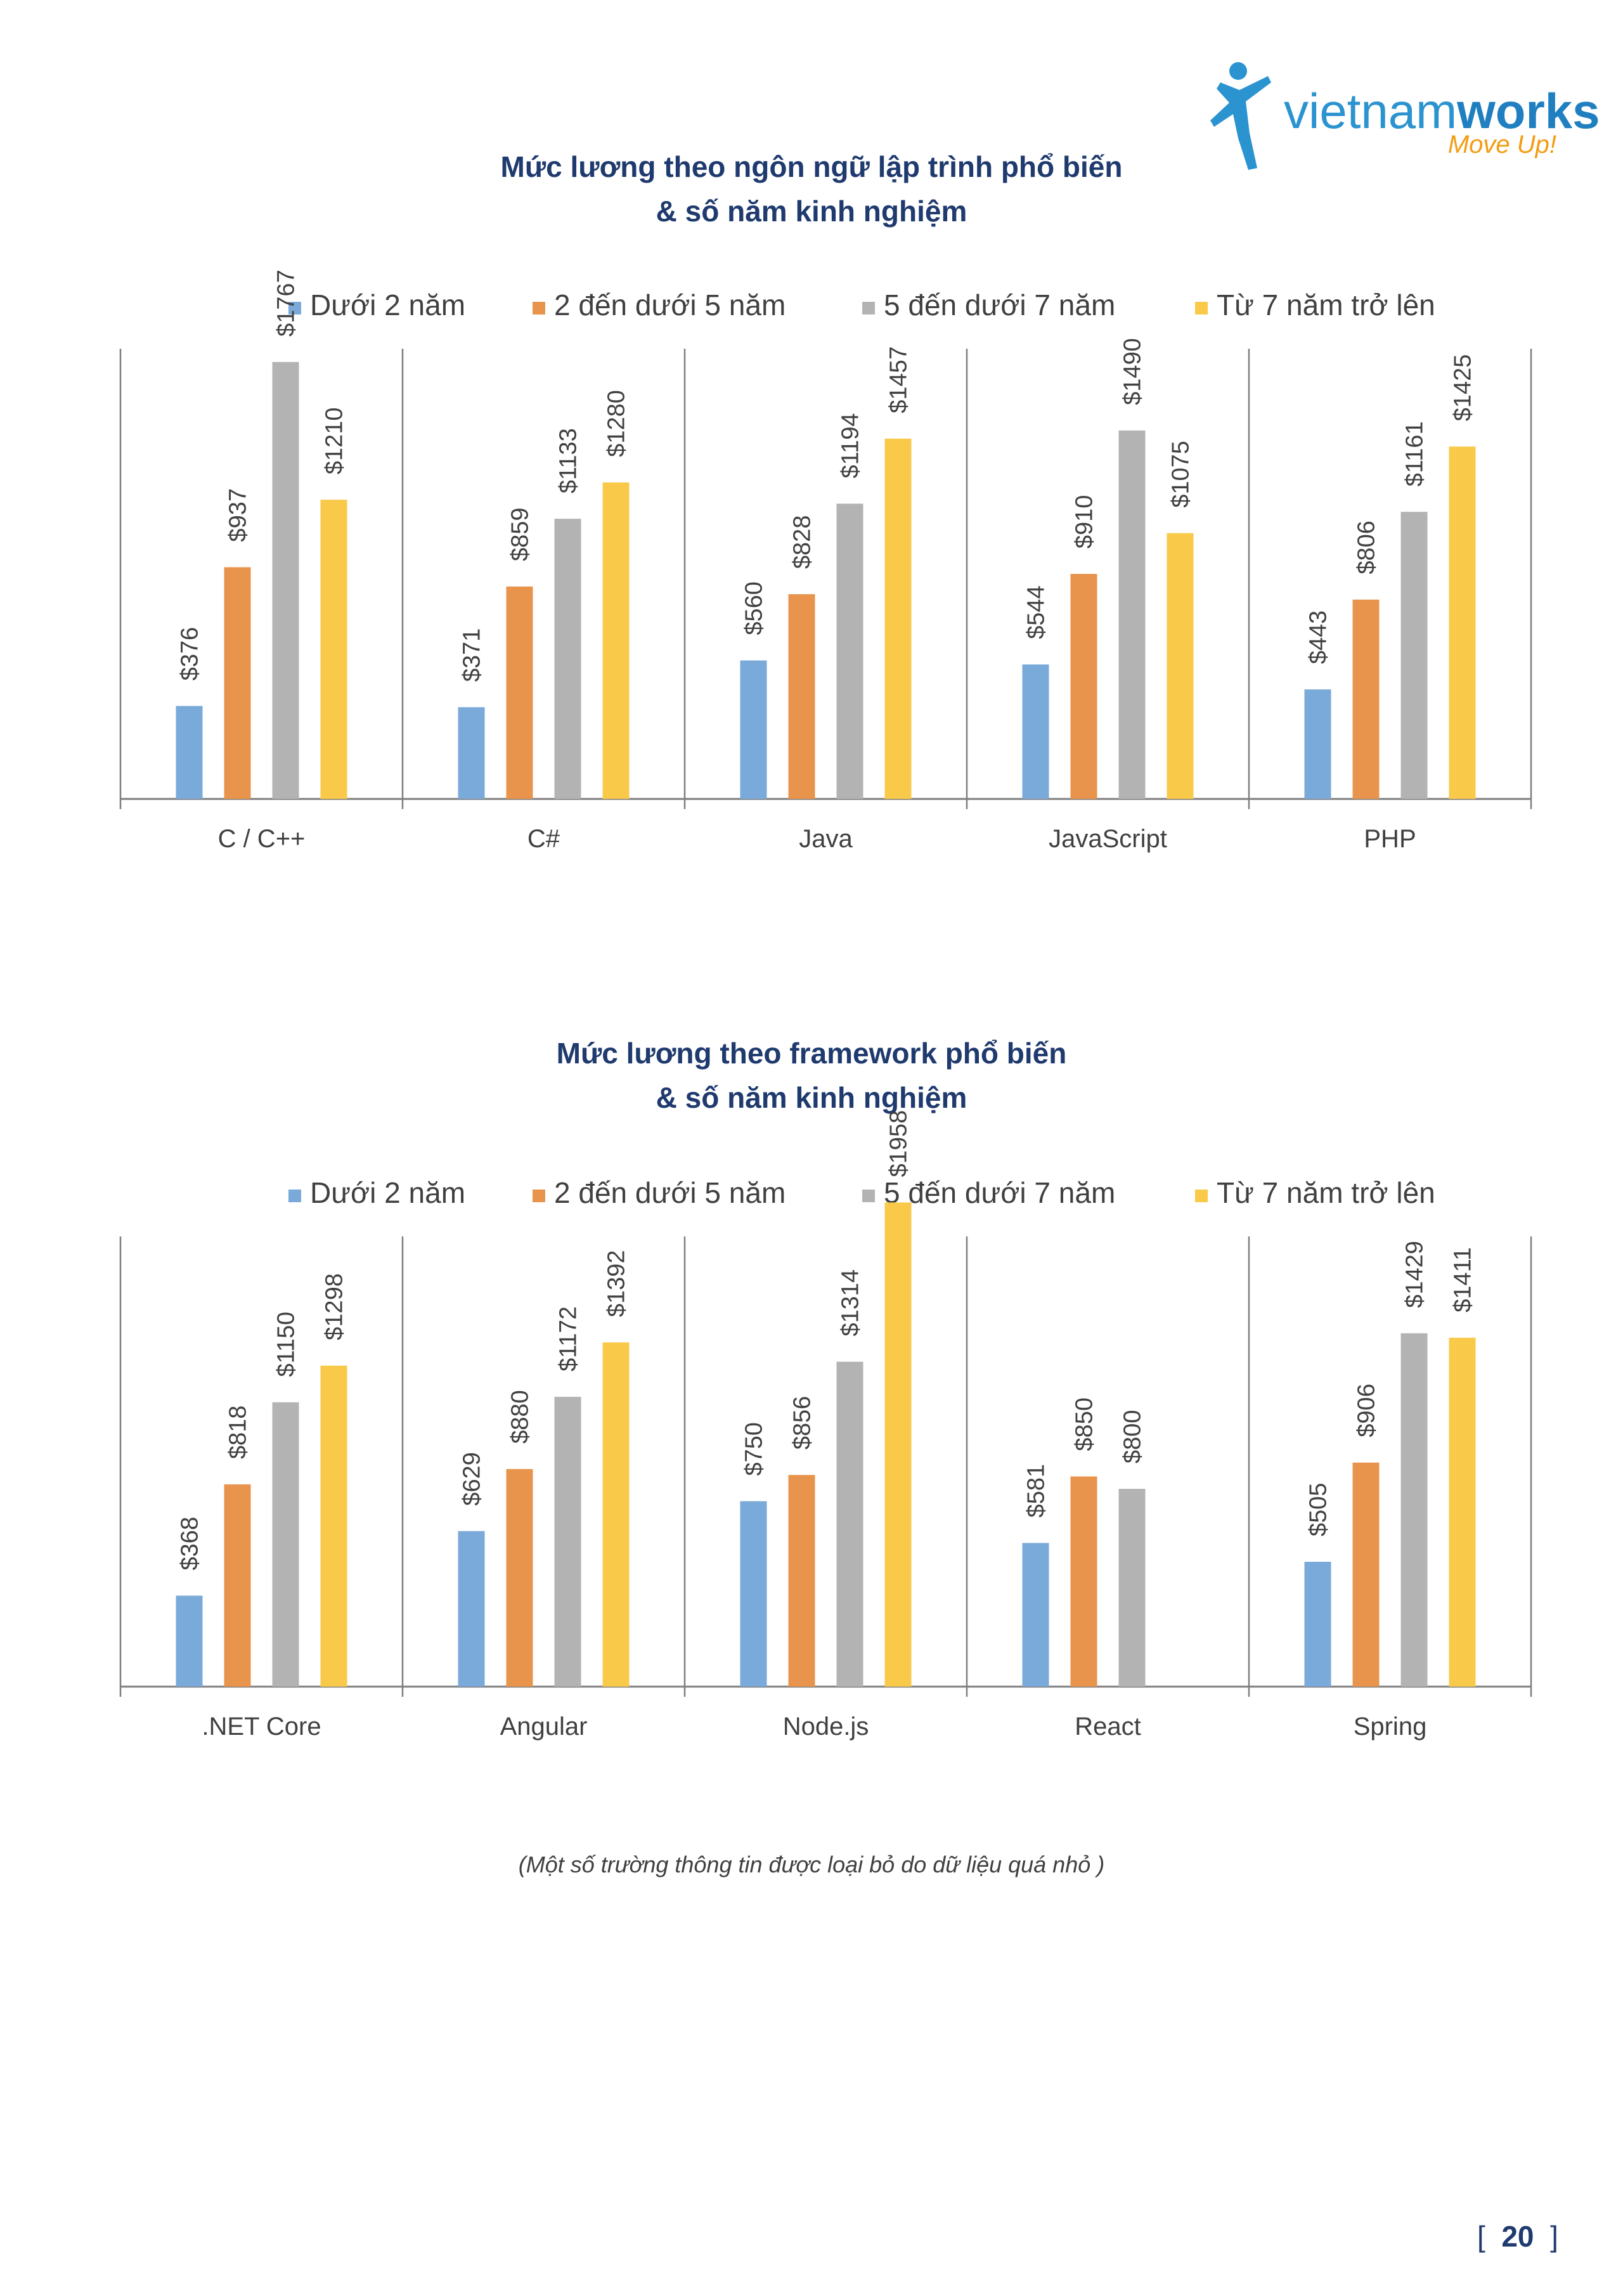  I want to click on data-label: $1429, so click(1415, 1274).